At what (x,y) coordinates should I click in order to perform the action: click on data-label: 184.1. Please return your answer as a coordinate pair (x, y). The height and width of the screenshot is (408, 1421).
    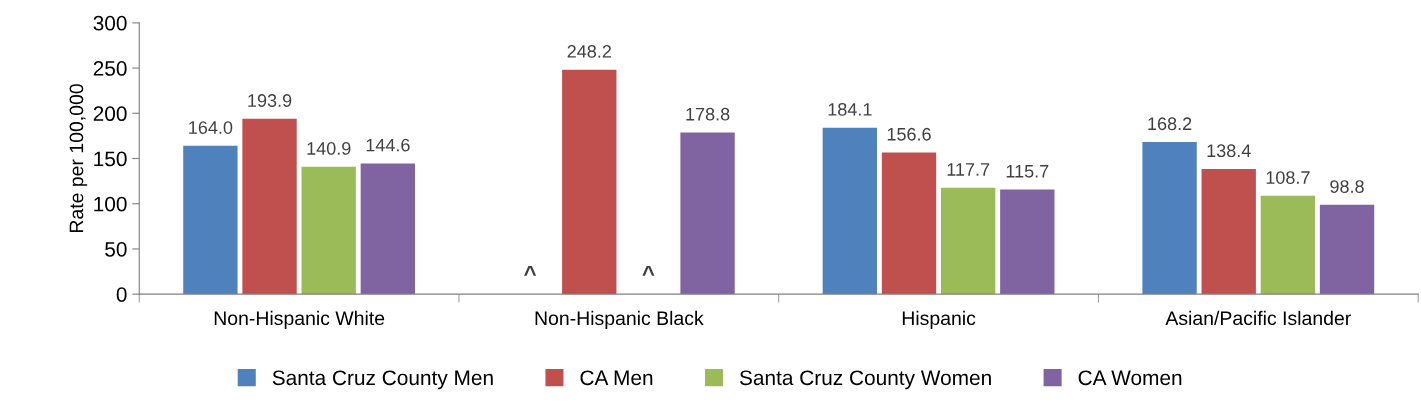
    Looking at the image, I should click on (850, 109).